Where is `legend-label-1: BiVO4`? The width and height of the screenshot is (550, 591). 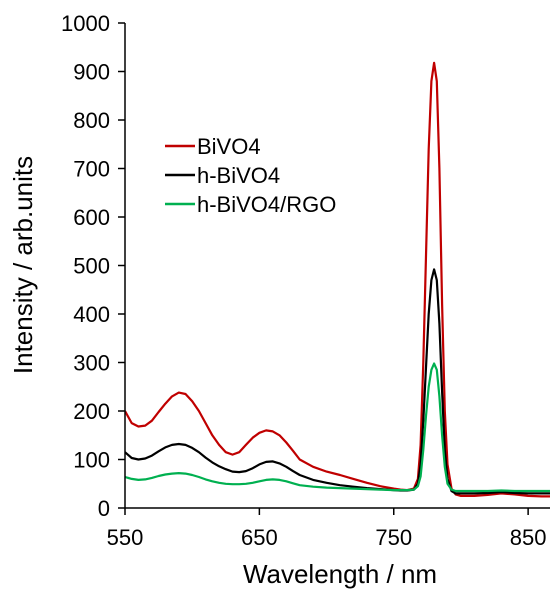
legend-label-1: BiVO4 is located at coordinates (229, 146).